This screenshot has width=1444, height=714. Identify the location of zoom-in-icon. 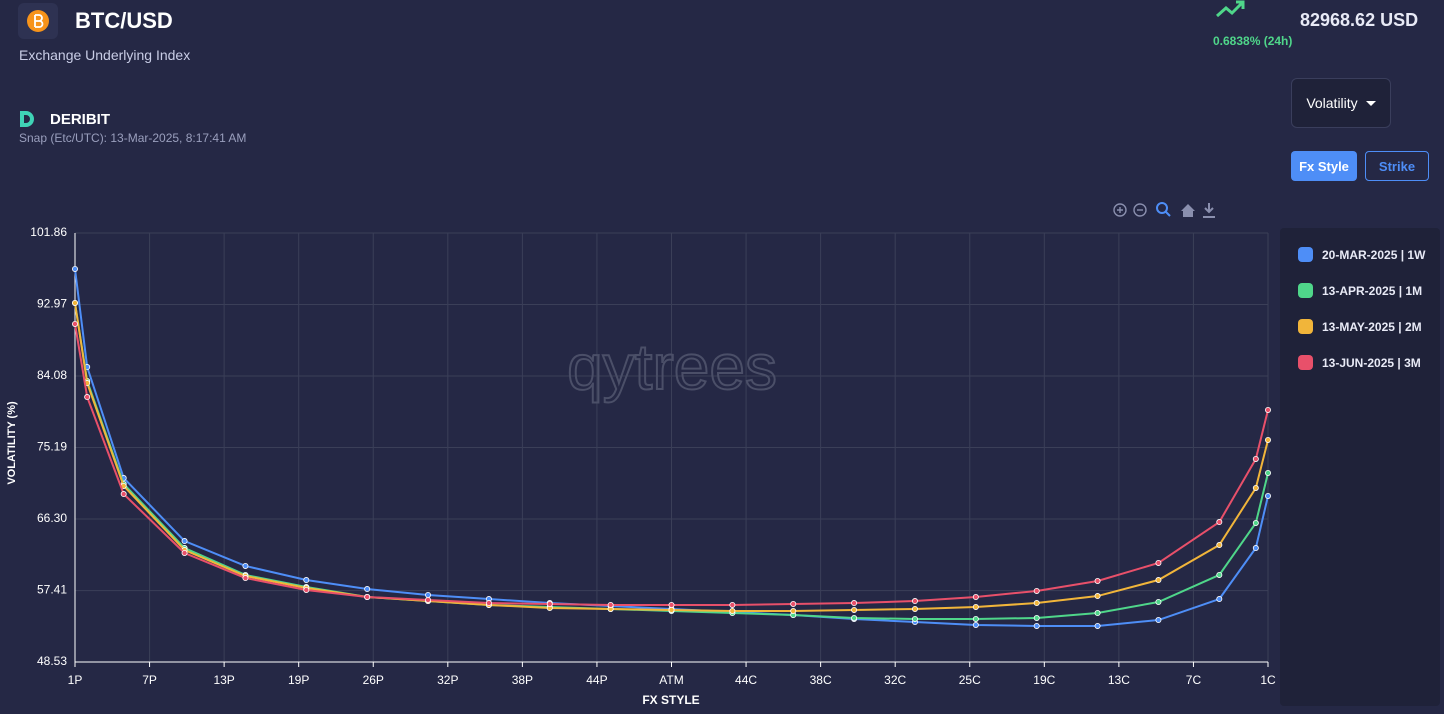
(1120, 210).